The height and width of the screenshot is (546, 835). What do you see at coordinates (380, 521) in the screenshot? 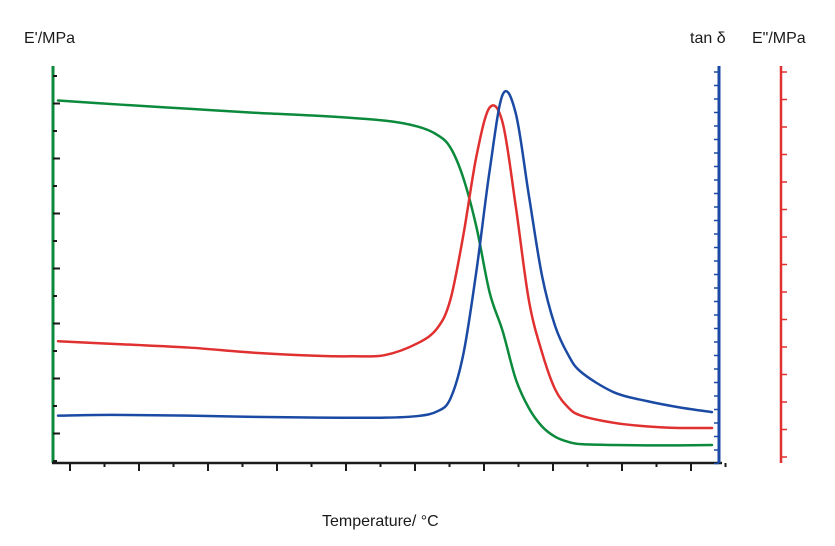
I see `x-axis-label: Temperature/ °C` at bounding box center [380, 521].